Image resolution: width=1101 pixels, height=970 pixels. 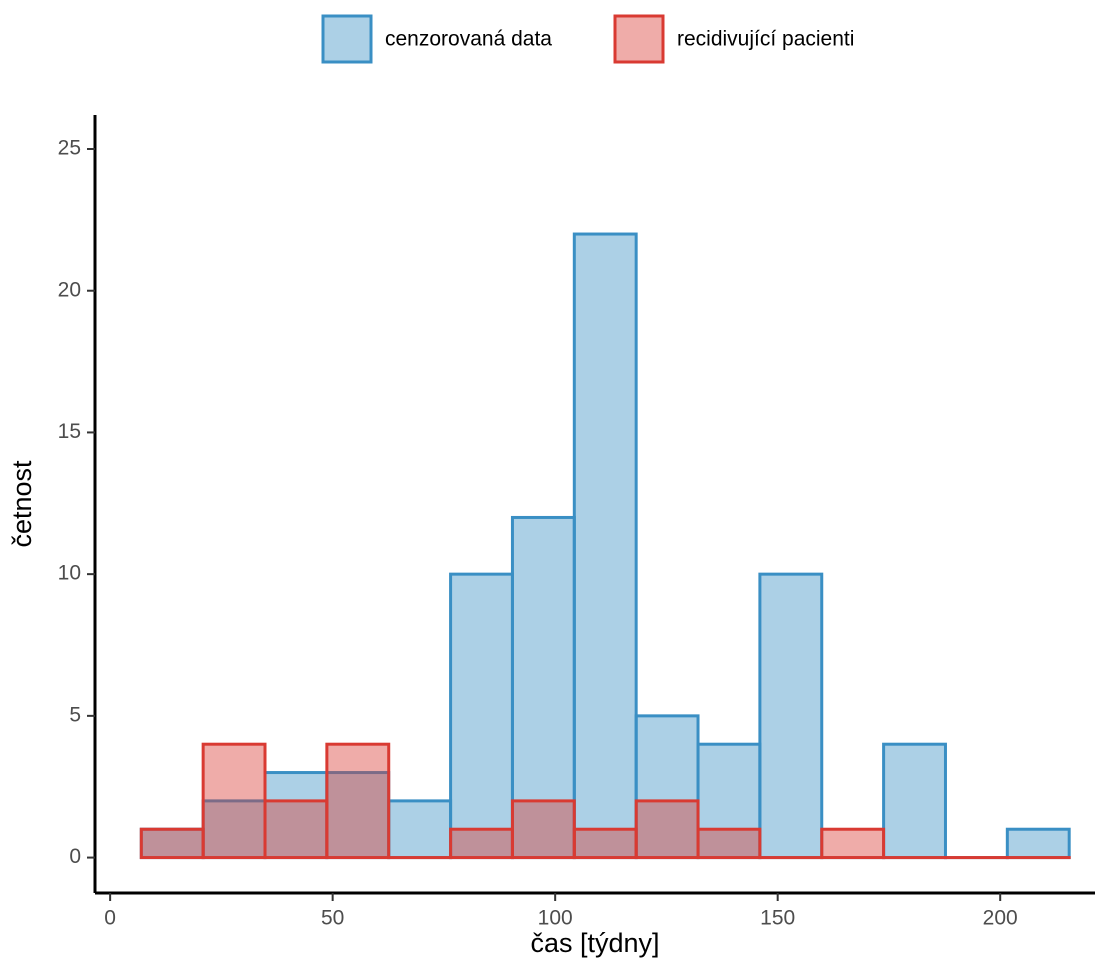 What do you see at coordinates (777, 918) in the screenshot?
I see `x-tick-label: 150` at bounding box center [777, 918].